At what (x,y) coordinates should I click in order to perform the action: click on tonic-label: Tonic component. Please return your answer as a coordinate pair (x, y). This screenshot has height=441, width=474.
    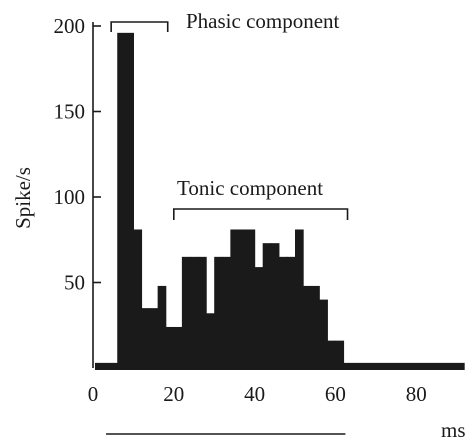
    Looking at the image, I should click on (250, 188).